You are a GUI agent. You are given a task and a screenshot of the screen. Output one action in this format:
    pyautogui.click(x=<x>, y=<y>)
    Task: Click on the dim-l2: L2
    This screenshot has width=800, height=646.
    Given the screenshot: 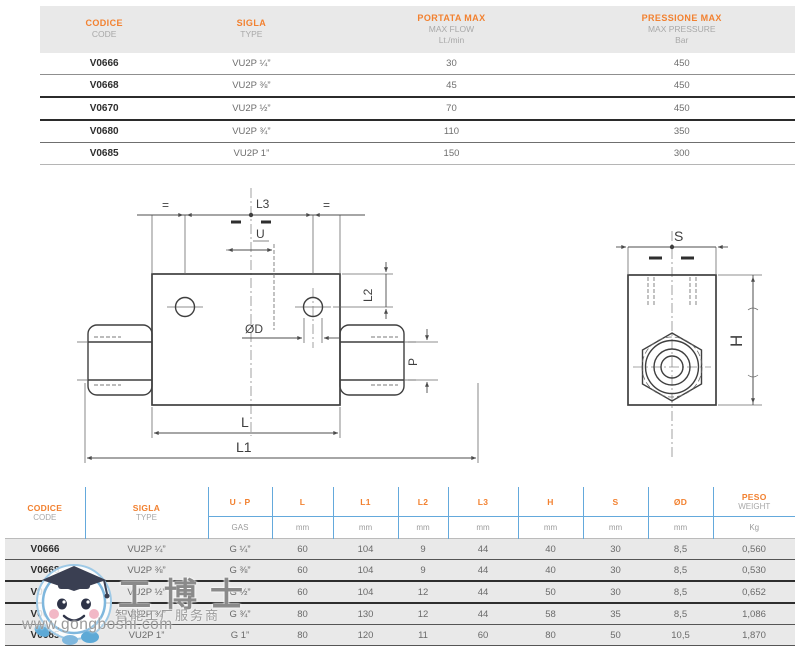 What is the action you would take?
    pyautogui.click(x=363, y=290)
    